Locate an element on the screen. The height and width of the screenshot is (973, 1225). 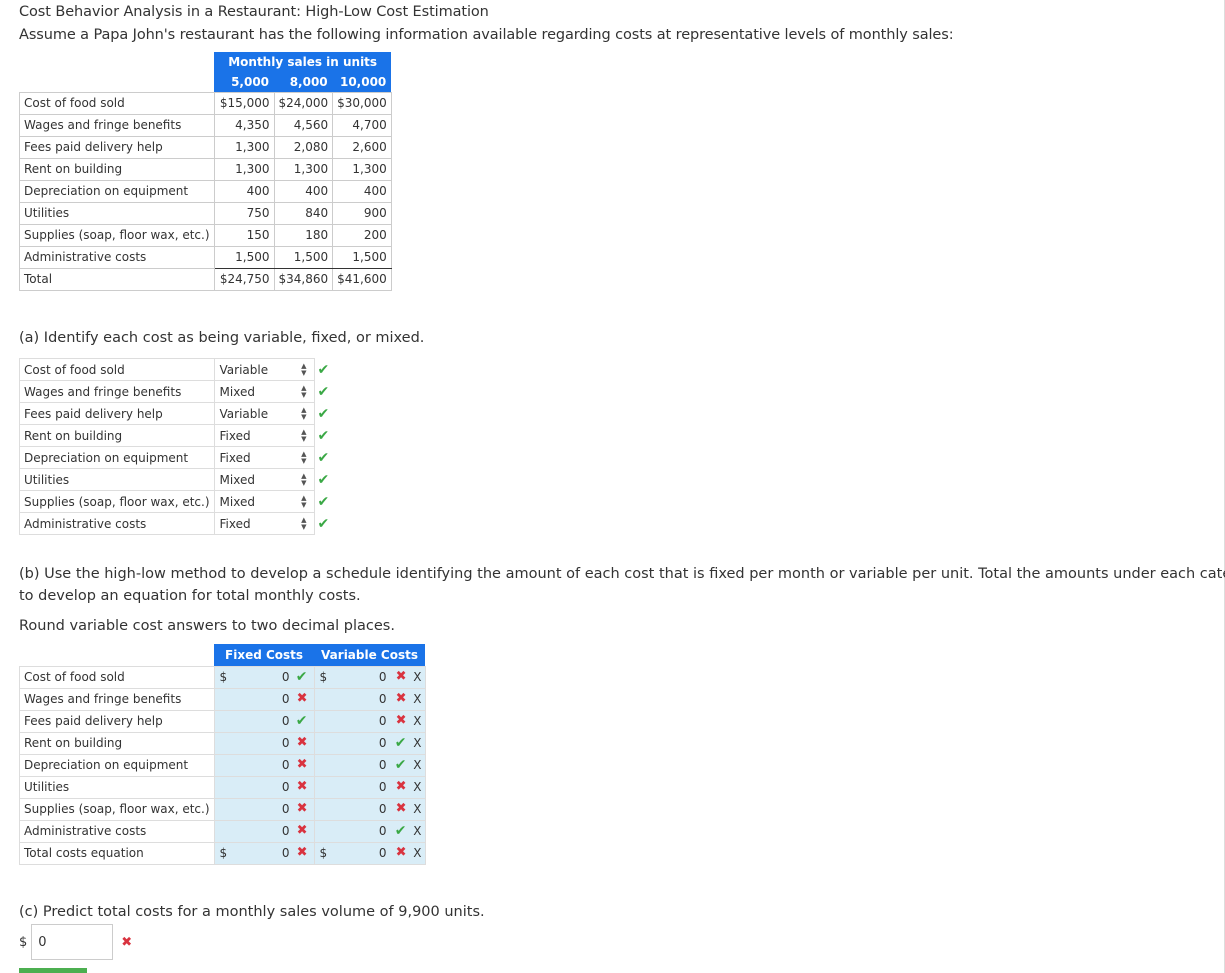
cost-label: Total costs equation is located at coordinates (117, 853).